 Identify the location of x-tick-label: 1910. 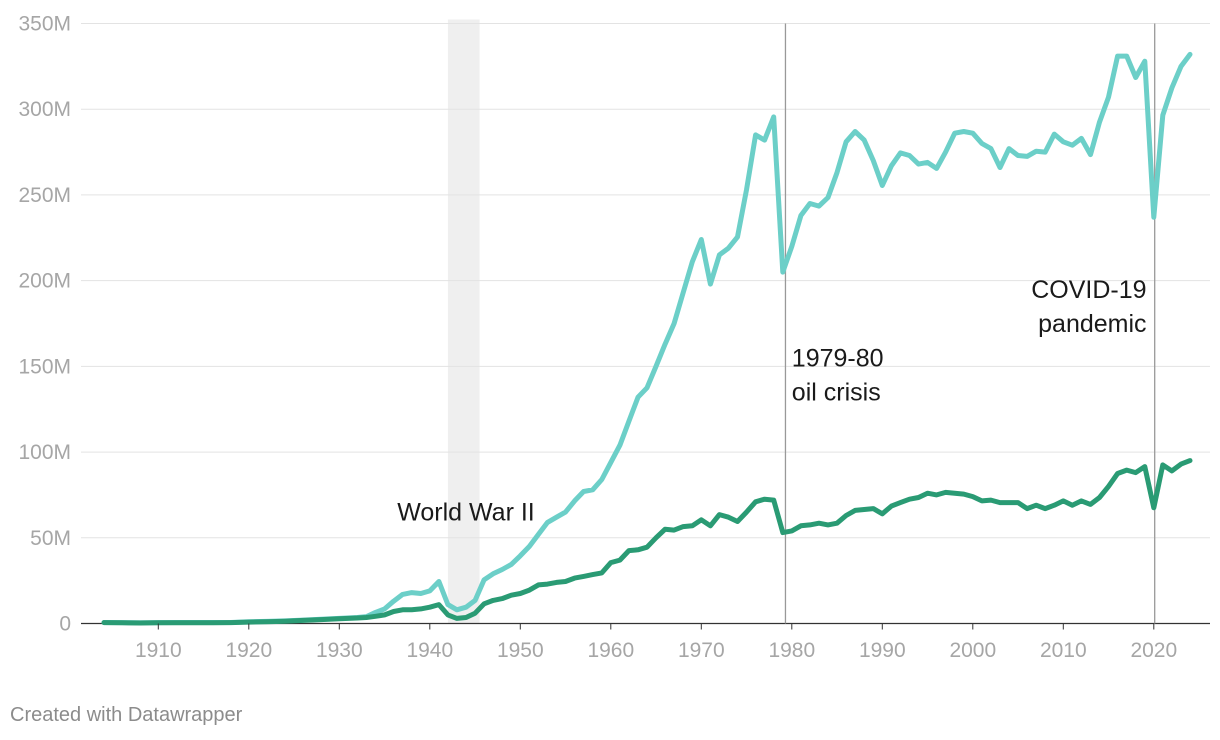
(158, 650).